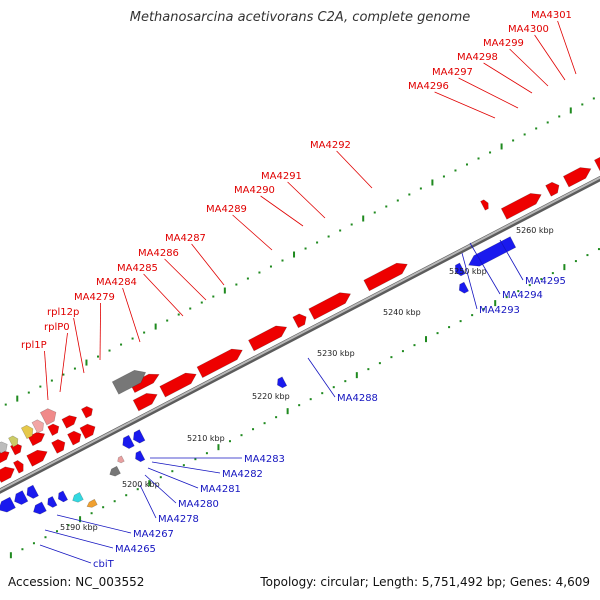 The width and height of the screenshot is (600, 600). I want to click on forward-gene-label: MA4297, so click(452, 72).